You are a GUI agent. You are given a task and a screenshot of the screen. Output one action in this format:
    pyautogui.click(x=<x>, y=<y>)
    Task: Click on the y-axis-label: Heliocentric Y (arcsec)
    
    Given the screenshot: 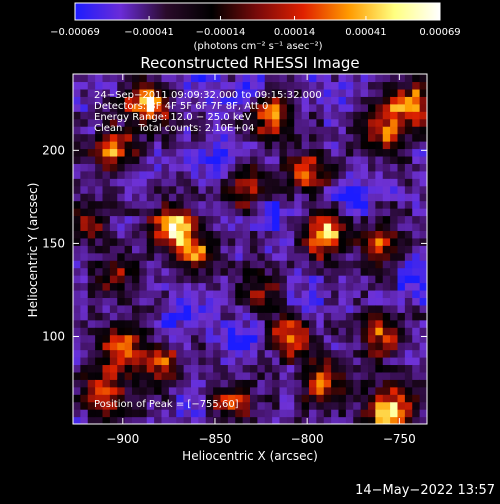 What is the action you would take?
    pyautogui.click(x=33, y=250)
    